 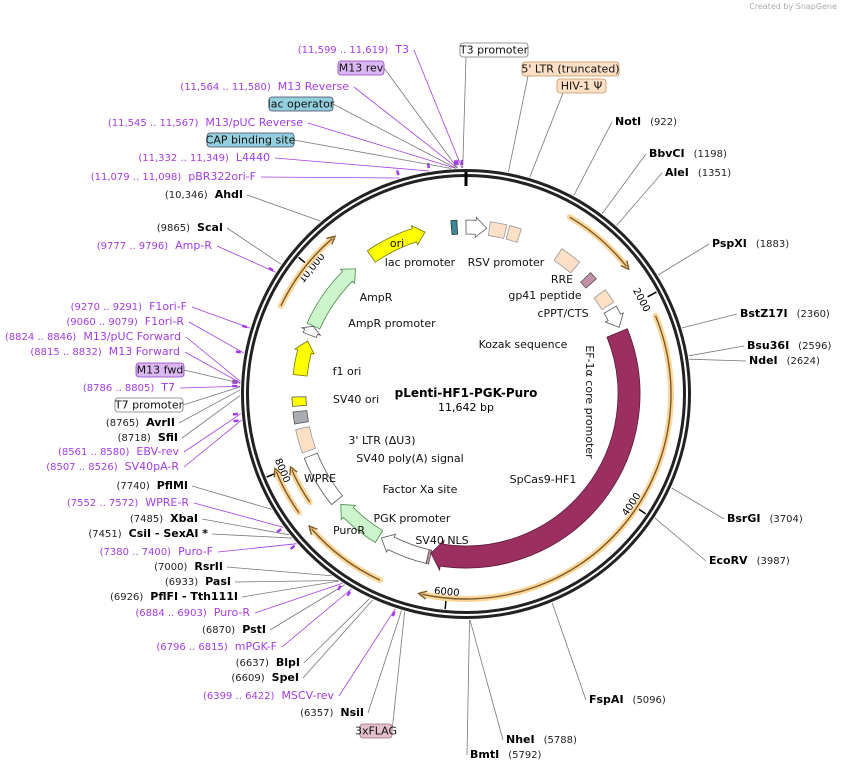 What do you see at coordinates (429, 557) in the screenshot?
I see `feature-sv40-nls` at bounding box center [429, 557].